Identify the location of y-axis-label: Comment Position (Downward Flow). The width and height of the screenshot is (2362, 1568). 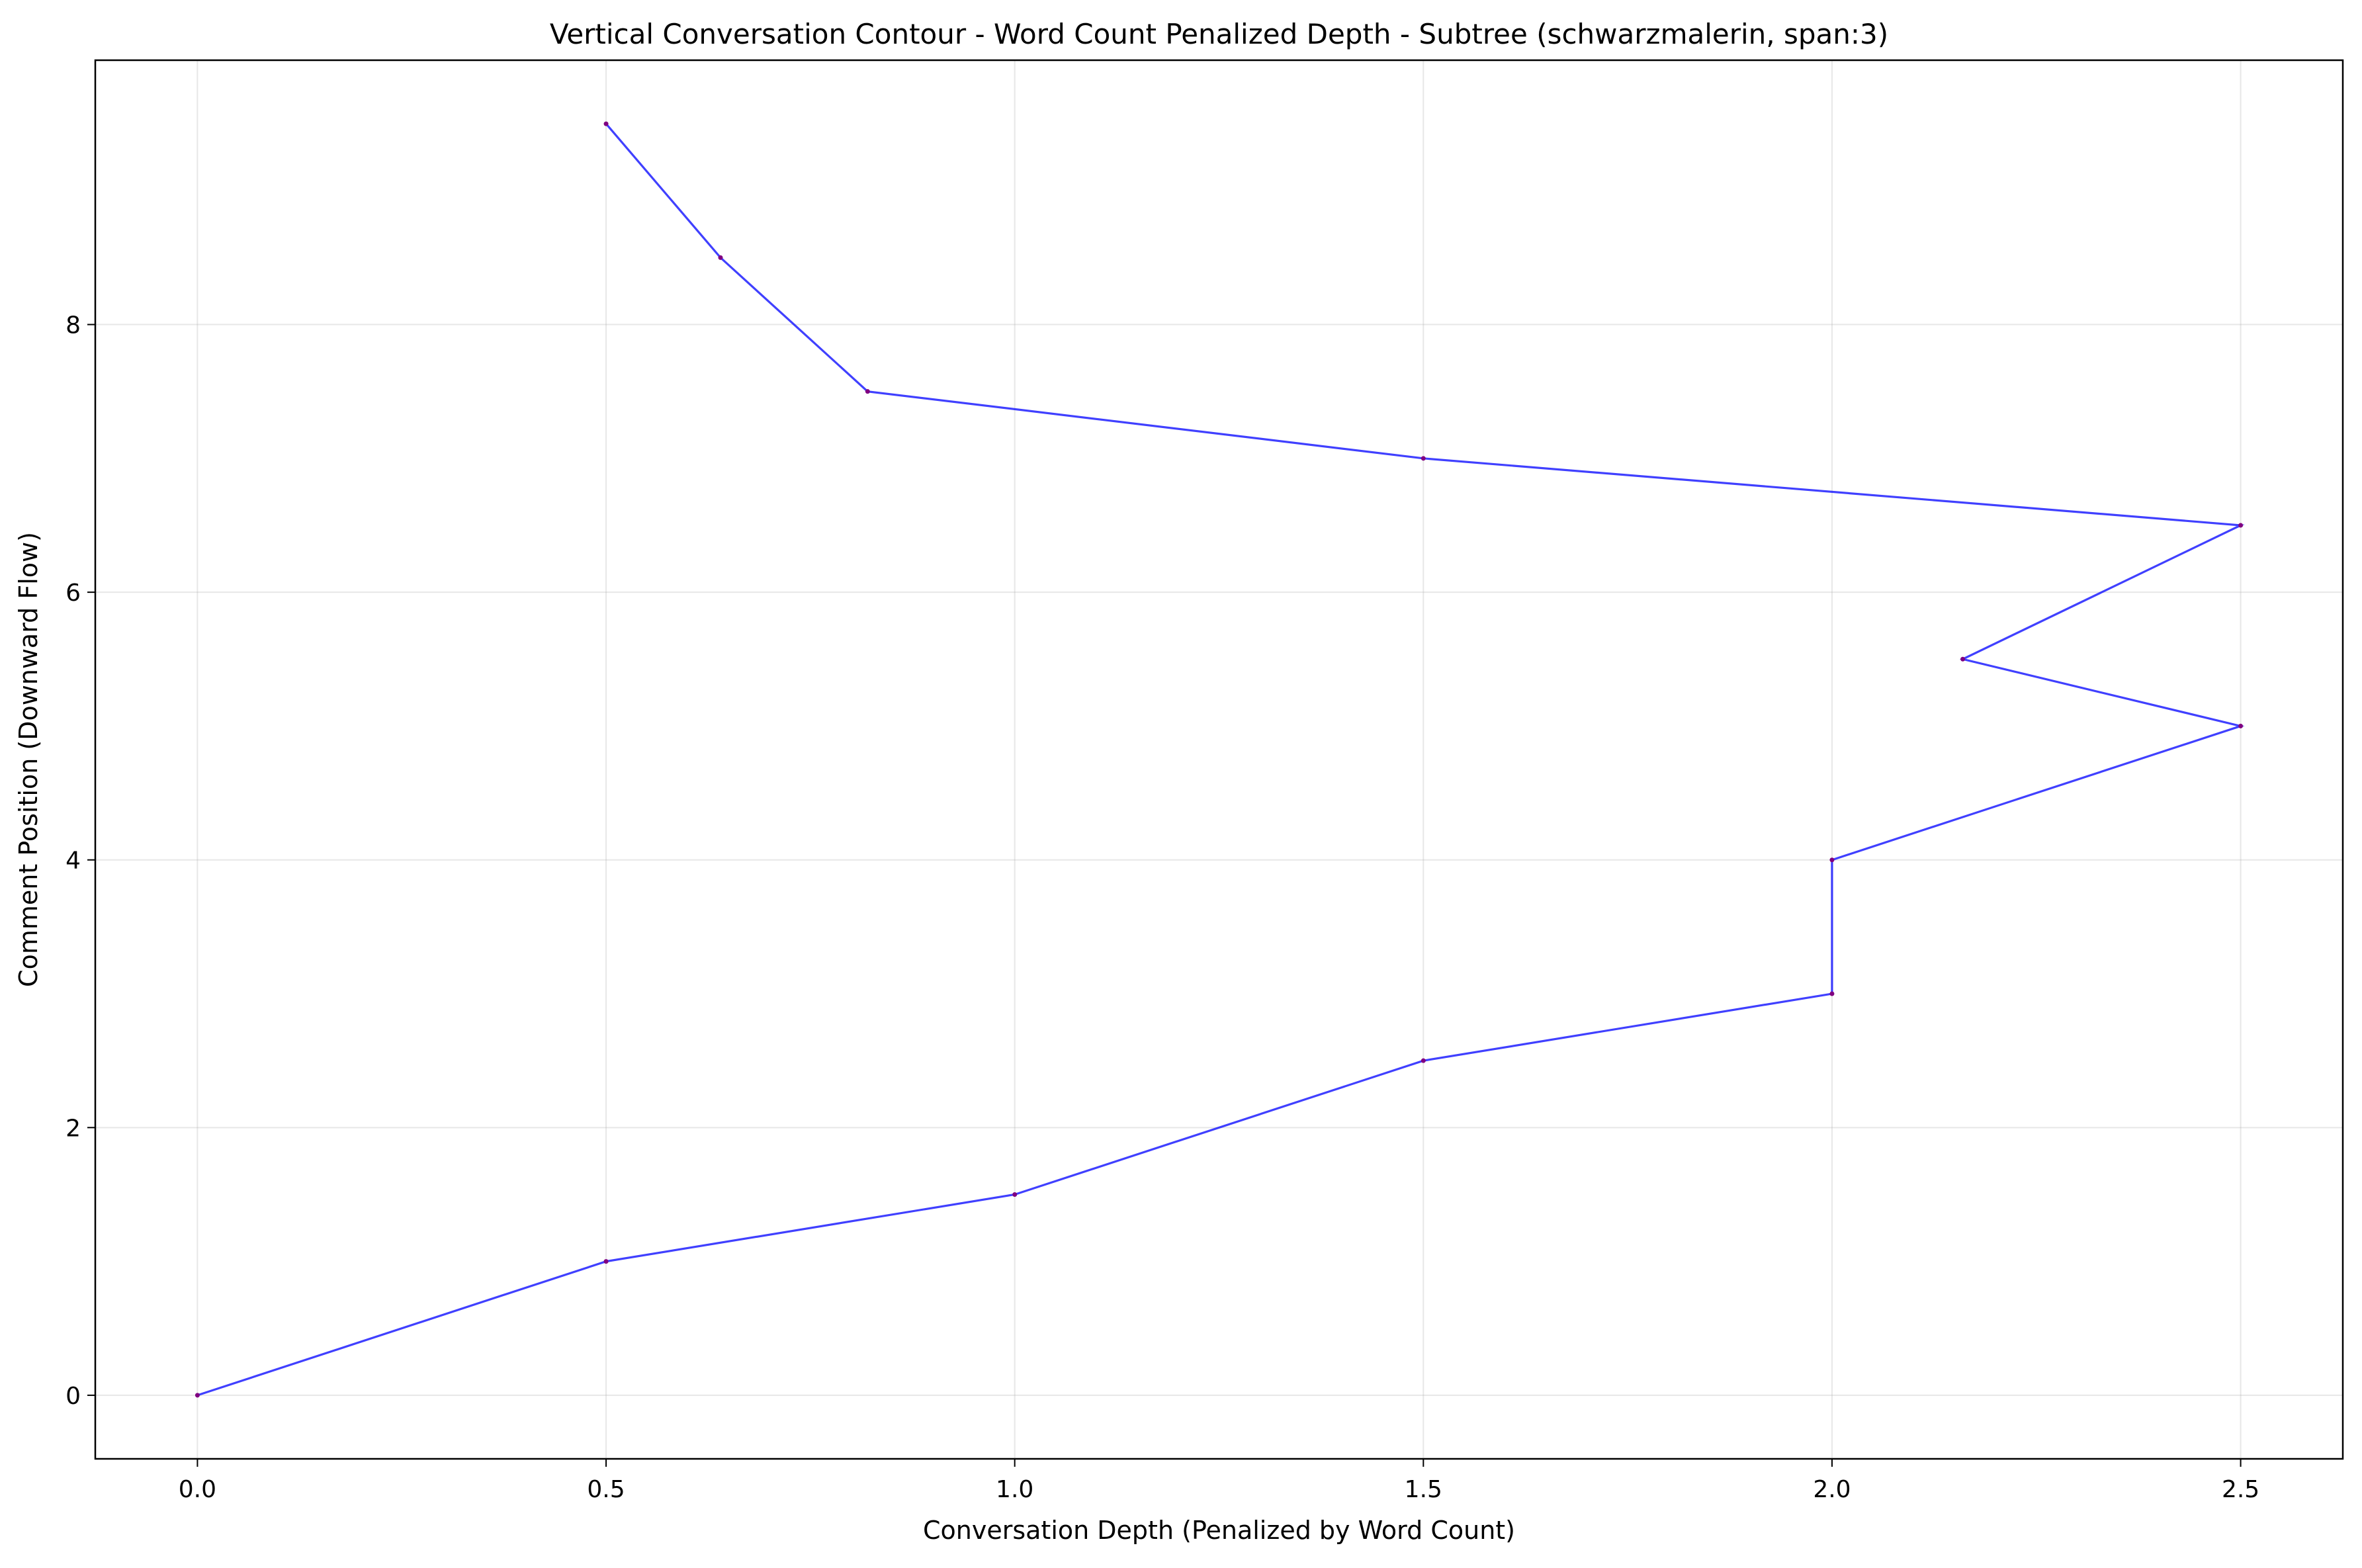
(28, 759).